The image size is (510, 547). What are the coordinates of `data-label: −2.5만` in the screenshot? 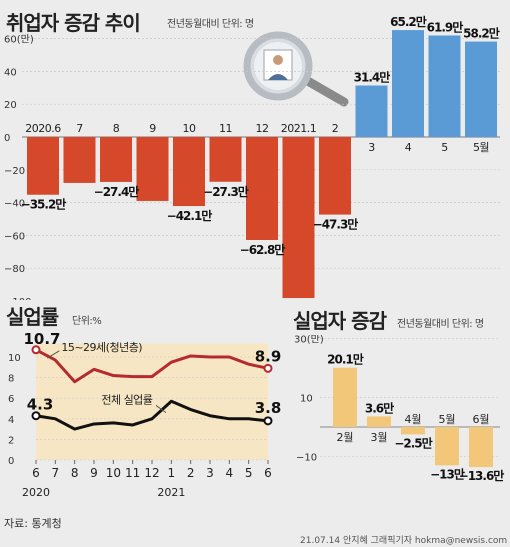 It's located at (413, 442).